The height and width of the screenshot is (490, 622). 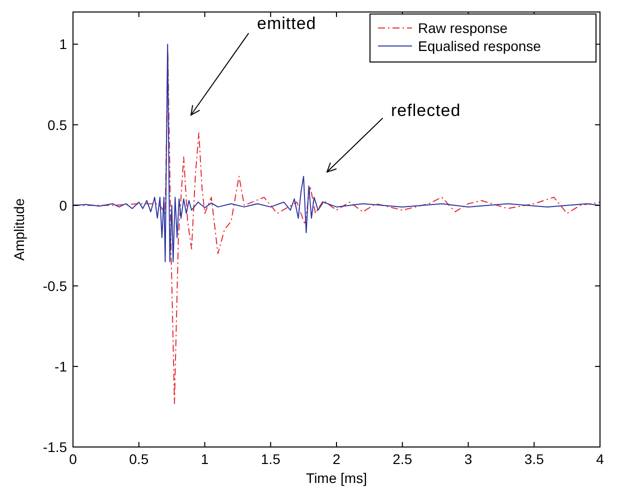 I want to click on x-tick-label: 3.5, so click(x=534, y=459).